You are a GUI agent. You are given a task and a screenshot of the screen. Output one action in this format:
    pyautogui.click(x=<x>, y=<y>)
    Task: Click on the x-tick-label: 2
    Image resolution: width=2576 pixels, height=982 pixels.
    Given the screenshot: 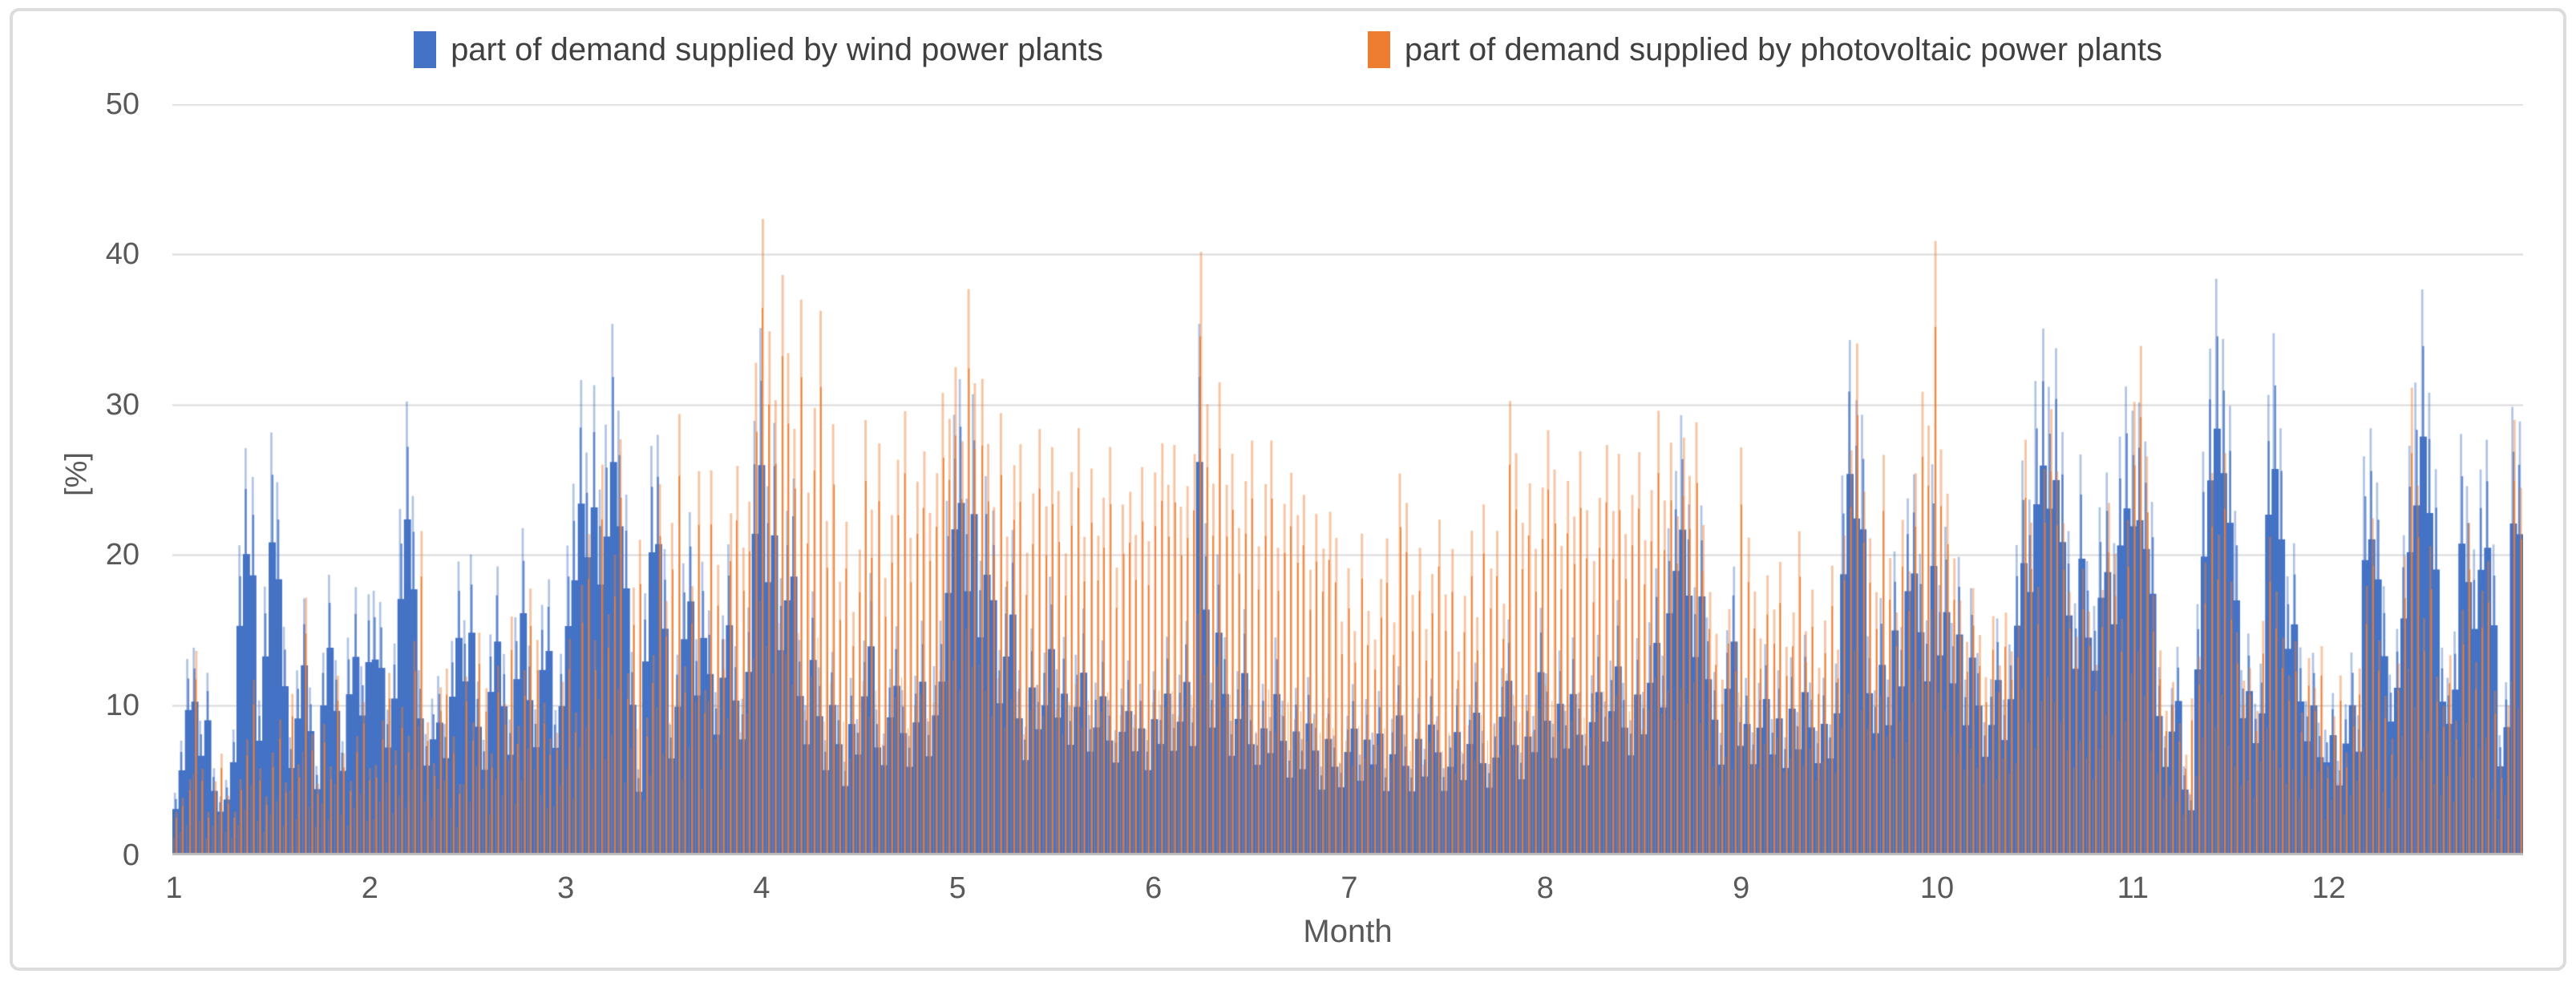 What is the action you would take?
    pyautogui.click(x=369, y=888)
    